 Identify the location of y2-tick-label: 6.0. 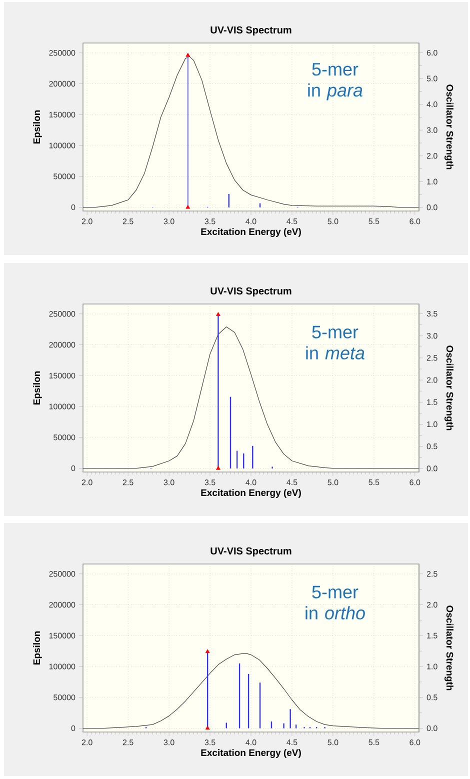
(432, 53).